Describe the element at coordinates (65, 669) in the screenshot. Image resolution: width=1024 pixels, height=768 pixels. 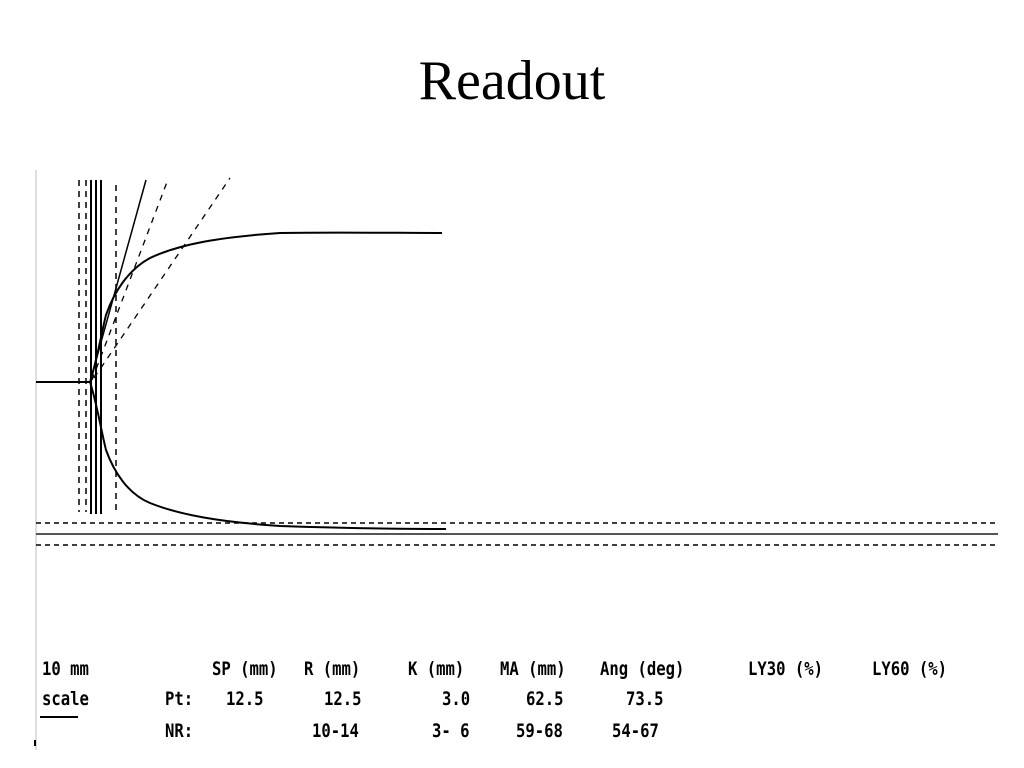
I see `scale-label-line1: 10 mm` at that location.